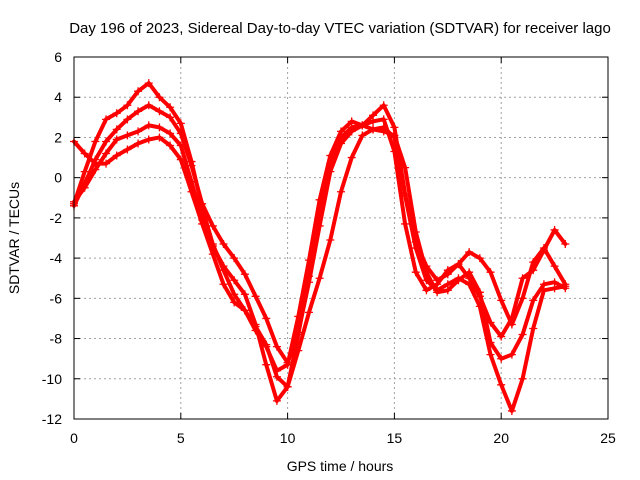 This screenshot has height=480, width=640. Describe the element at coordinates (608, 438) in the screenshot. I see `x-tick-label: 25` at that location.